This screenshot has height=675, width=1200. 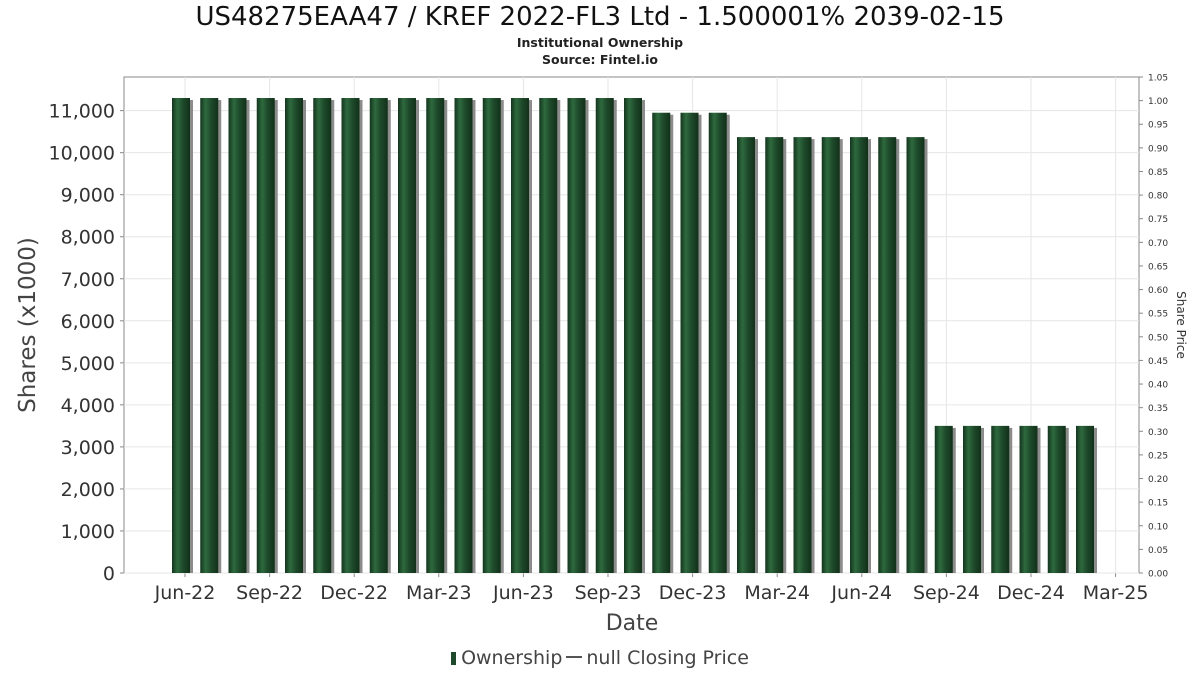 I want to click on y2-tick-label: 0.80, so click(x=1158, y=197).